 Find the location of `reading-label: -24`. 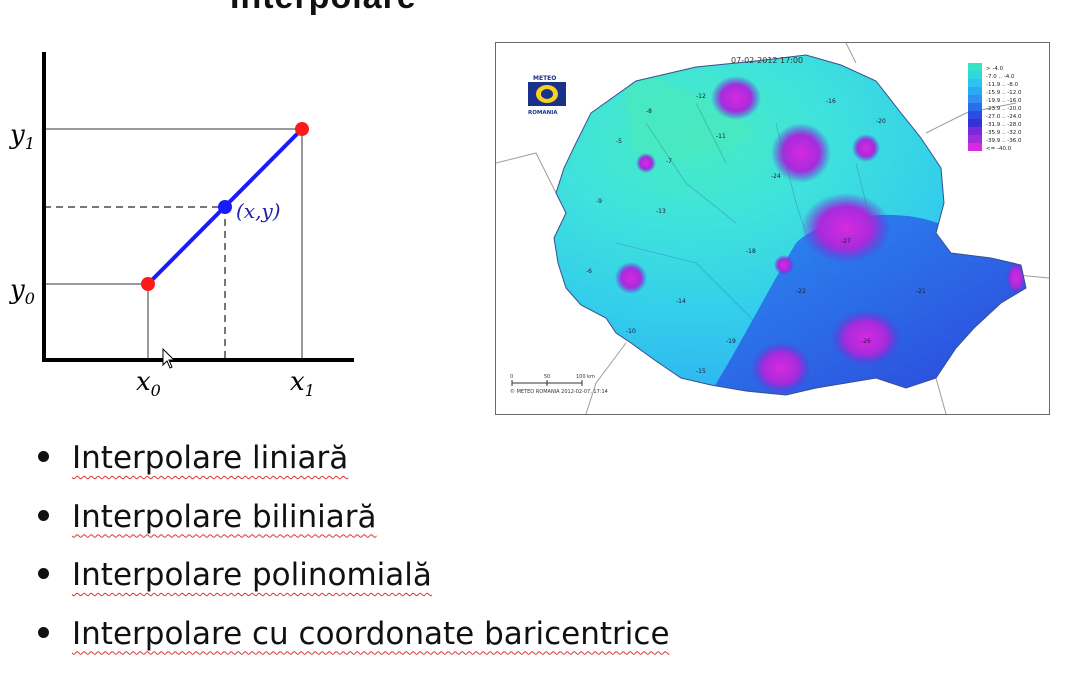

reading-label: -24 is located at coordinates (776, 176).